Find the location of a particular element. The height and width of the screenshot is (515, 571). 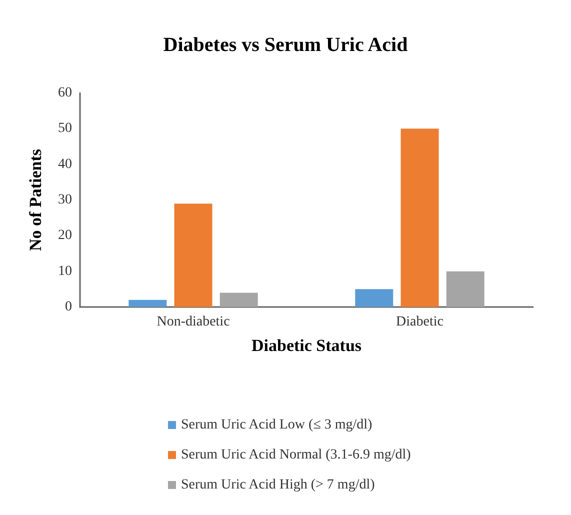

legend-label: Serum Uric Acid High (> 7 mg/dl) is located at coordinates (278, 485).